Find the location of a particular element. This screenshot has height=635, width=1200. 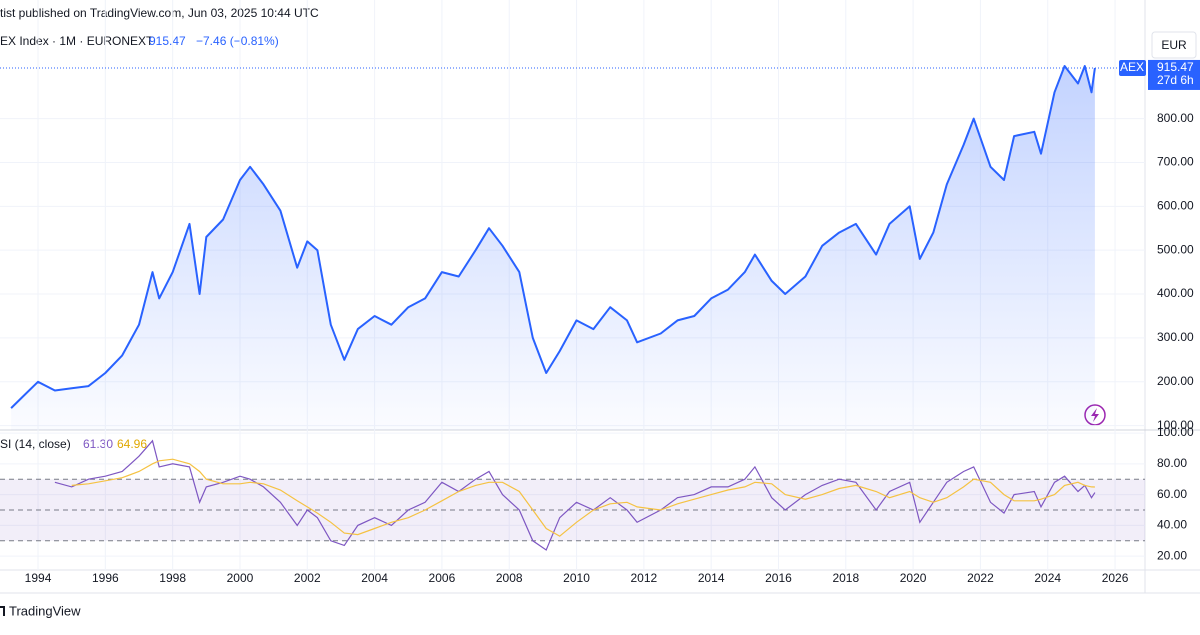

y-tick-label: 500.00 is located at coordinates (1175, 249).